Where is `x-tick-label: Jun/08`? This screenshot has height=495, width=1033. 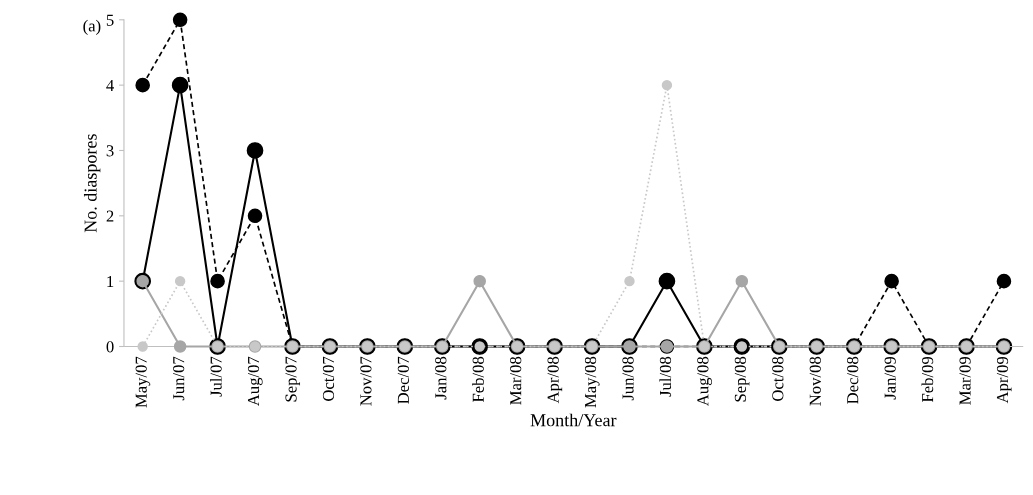
x-tick-label: Jun/08 is located at coordinates (628, 378).